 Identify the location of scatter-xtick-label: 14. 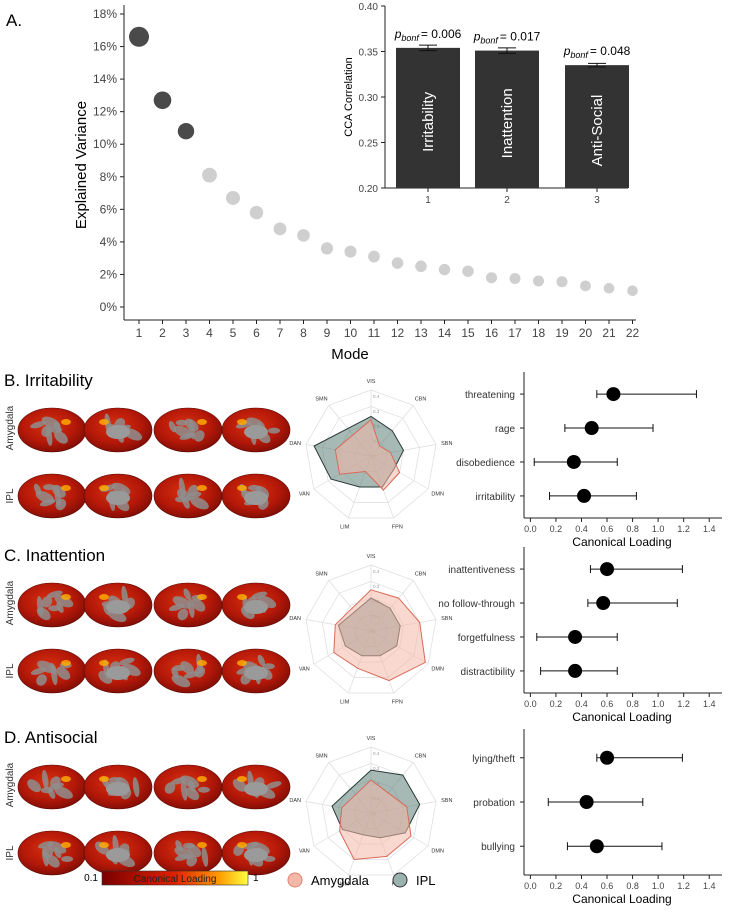
(445, 333).